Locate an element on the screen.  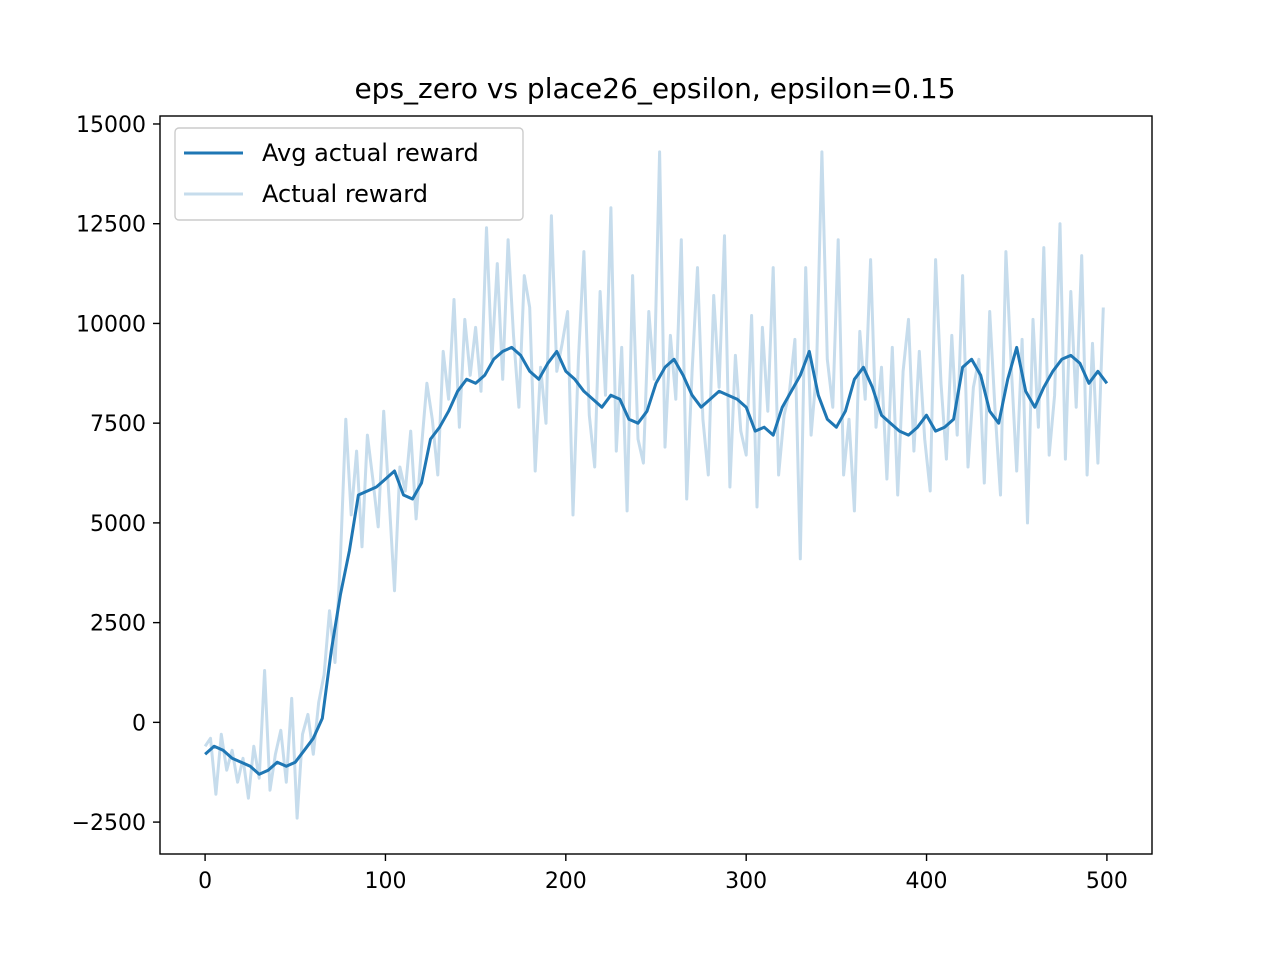
y-tick-label: 0 is located at coordinates (139, 723).